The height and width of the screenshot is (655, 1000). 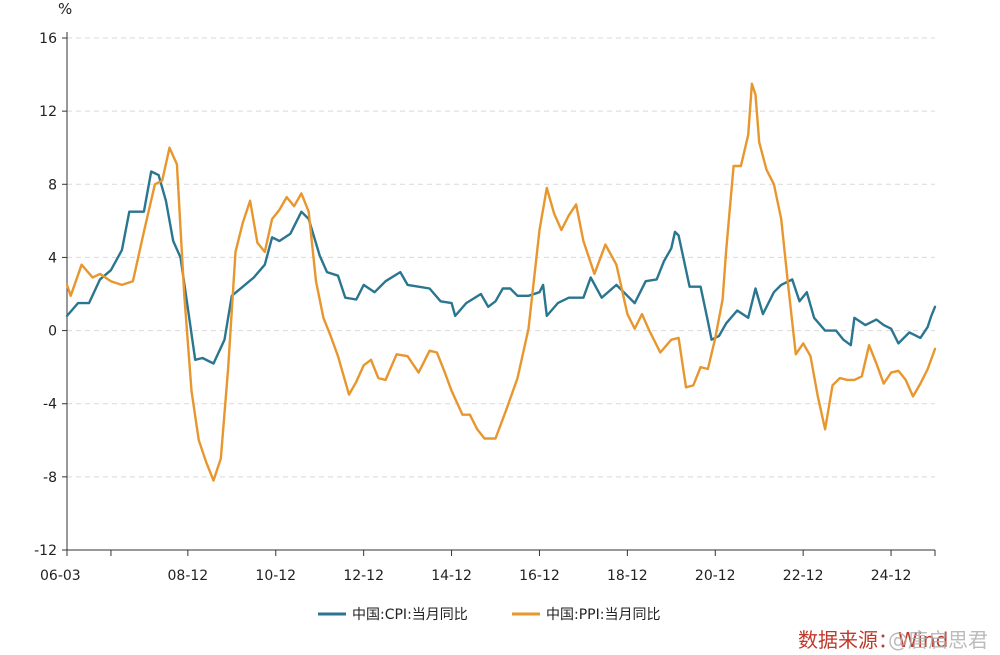 What do you see at coordinates (188, 576) in the screenshot?
I see `x-tick-label: 08-12` at bounding box center [188, 576].